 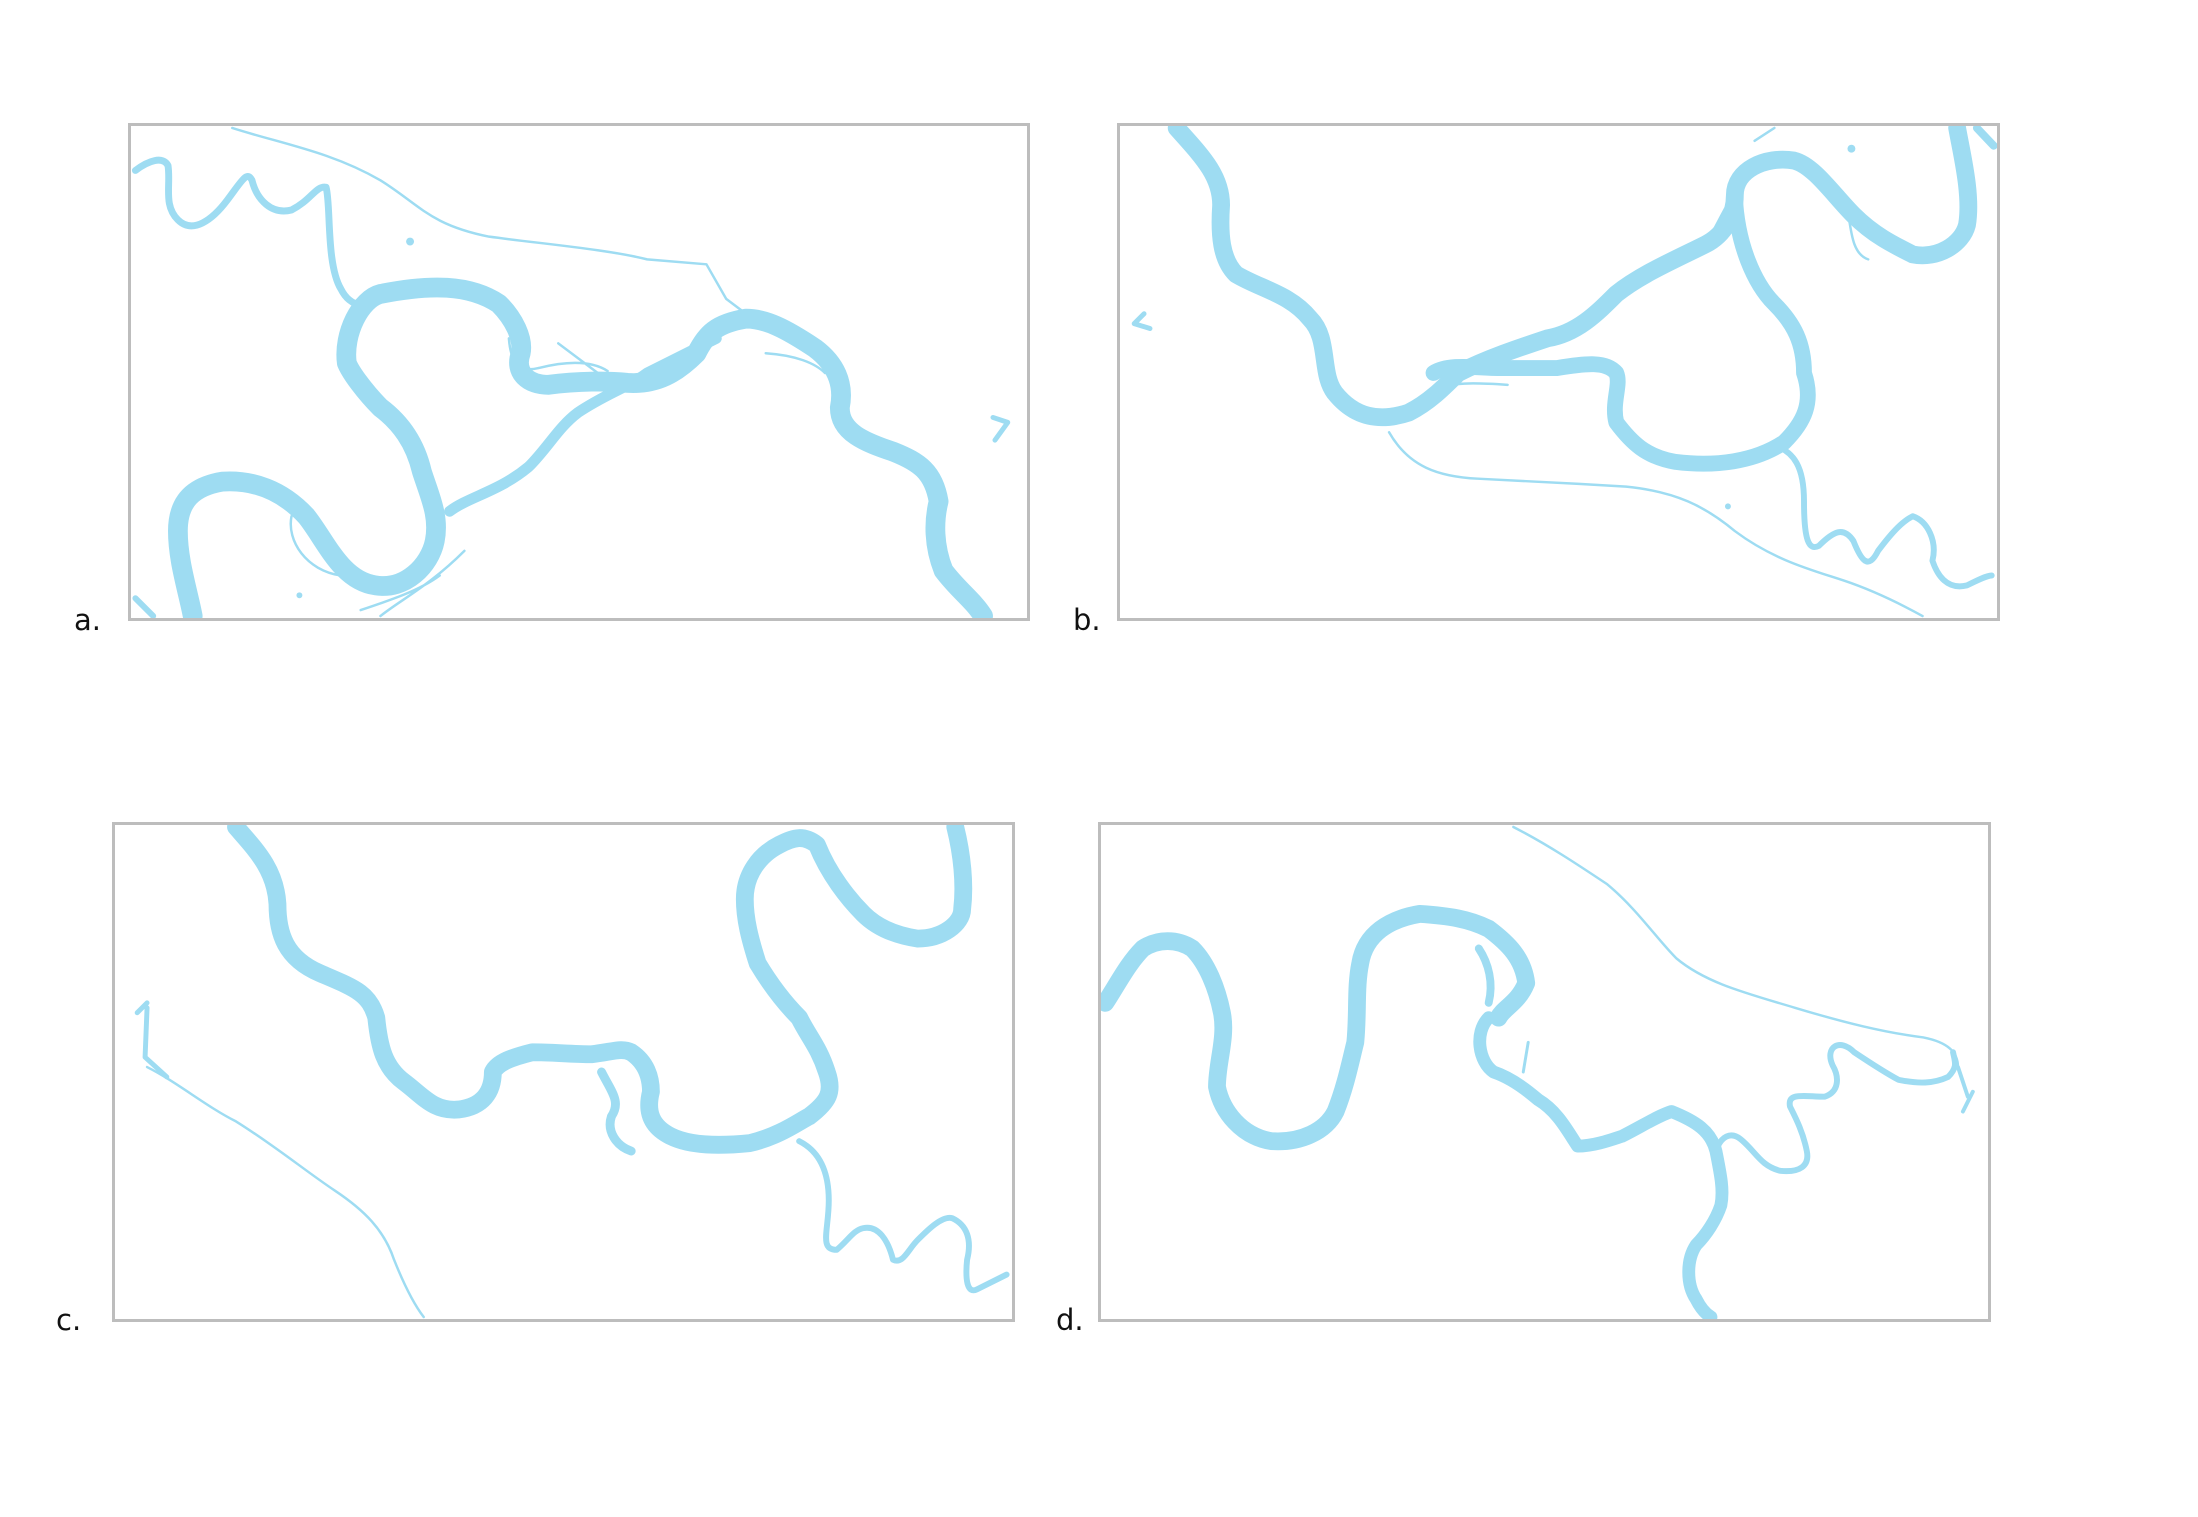 I want to click on map-panel-a, so click(x=579, y=372).